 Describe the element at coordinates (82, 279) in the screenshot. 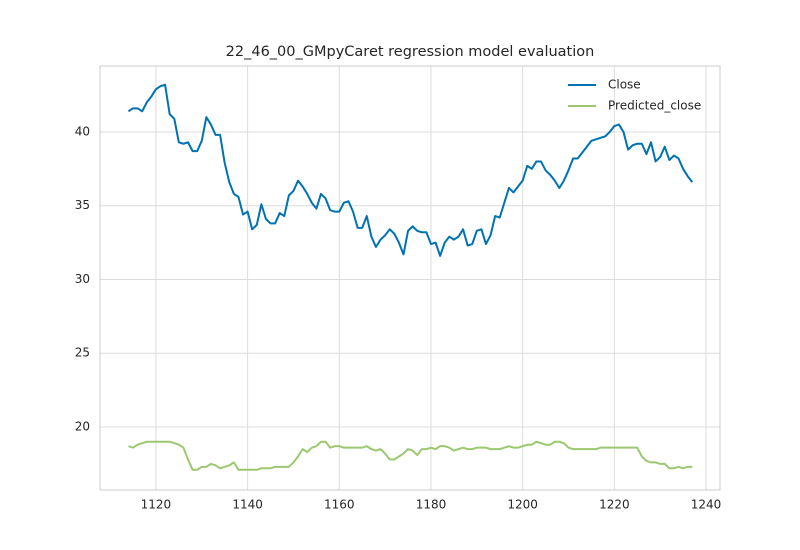

I see `y-tick-label: 30` at that location.